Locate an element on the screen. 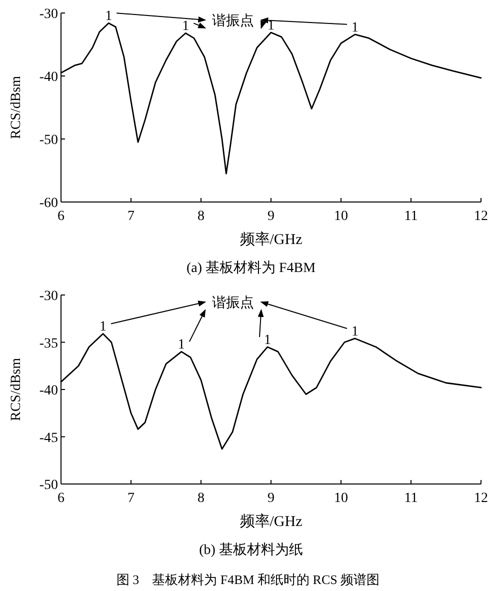 The image size is (497, 591). y-tick-label: -60 is located at coordinates (48, 203).